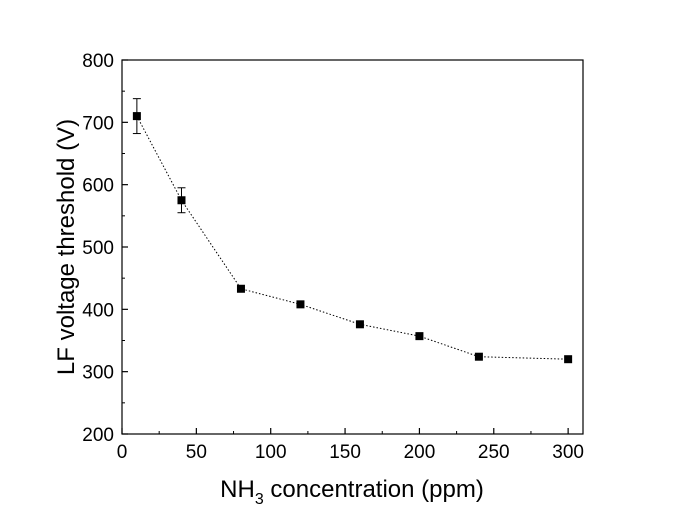  Describe the element at coordinates (345, 452) in the screenshot. I see `x-tick-label: 150` at that location.